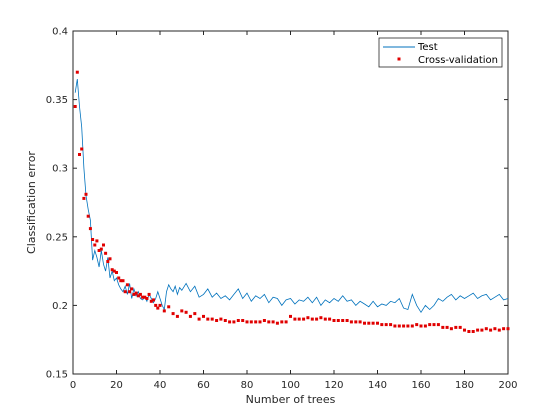  I want to click on x-tick-label: 0, so click(73, 385).